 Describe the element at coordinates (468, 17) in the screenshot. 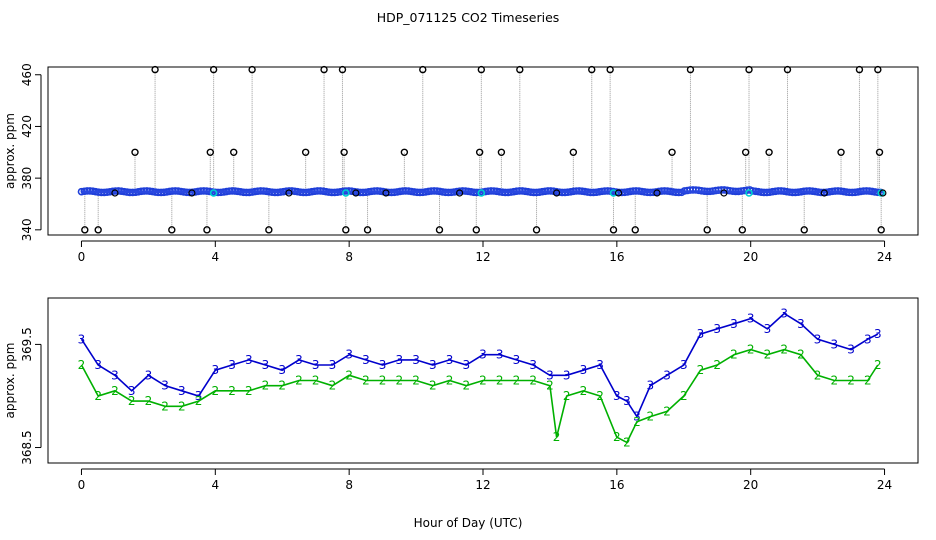

I see `figure-title: HDP_071125 CO2 Timeseries` at that location.